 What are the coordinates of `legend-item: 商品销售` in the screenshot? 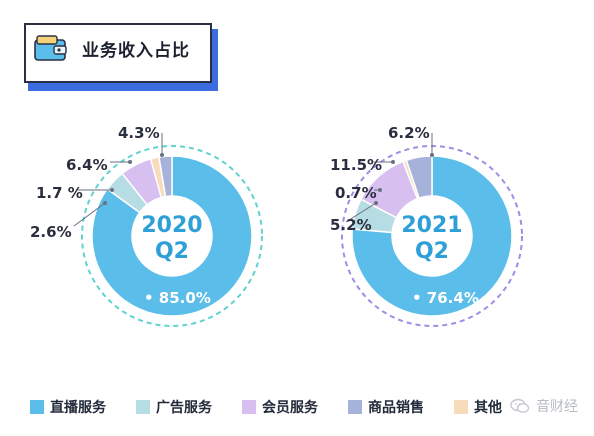 It's located at (386, 407).